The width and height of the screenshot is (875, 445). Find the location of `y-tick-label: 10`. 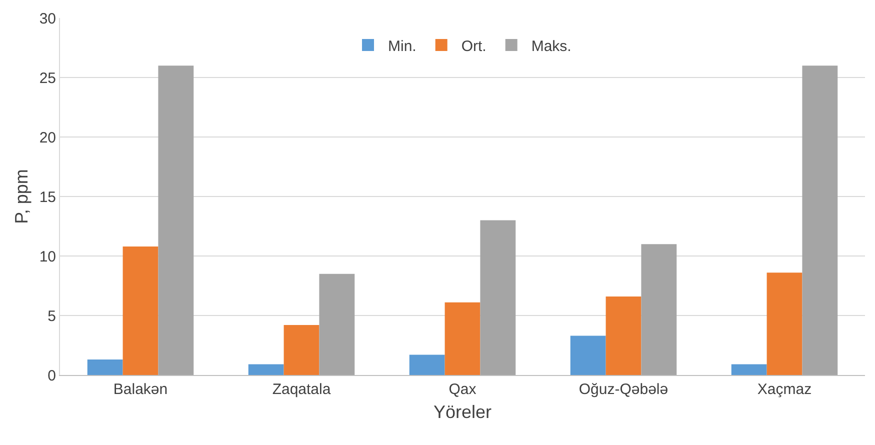

y-tick-label: 10 is located at coordinates (47, 257).